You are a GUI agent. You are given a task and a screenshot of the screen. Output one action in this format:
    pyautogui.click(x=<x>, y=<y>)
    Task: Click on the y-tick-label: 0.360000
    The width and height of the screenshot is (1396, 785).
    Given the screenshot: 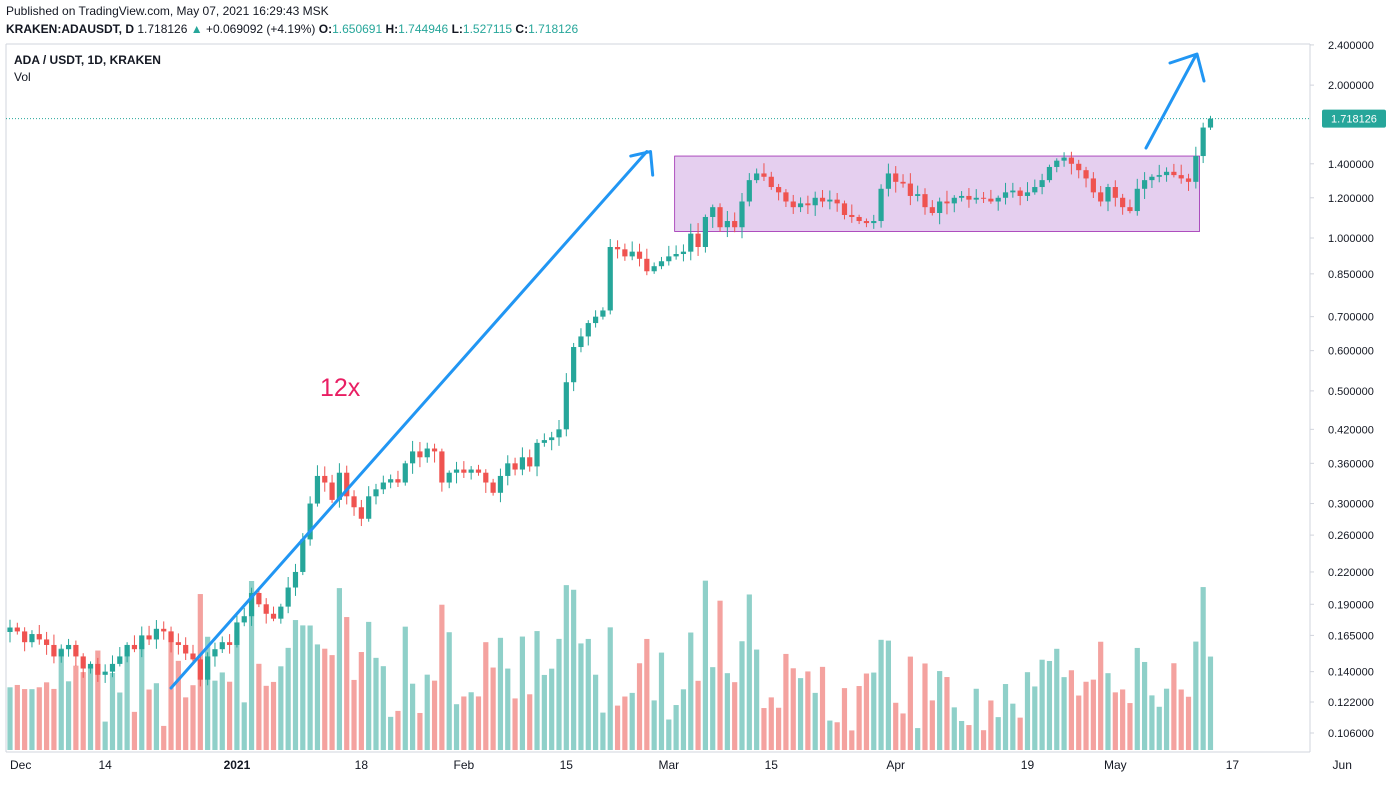 What is the action you would take?
    pyautogui.click(x=1351, y=464)
    